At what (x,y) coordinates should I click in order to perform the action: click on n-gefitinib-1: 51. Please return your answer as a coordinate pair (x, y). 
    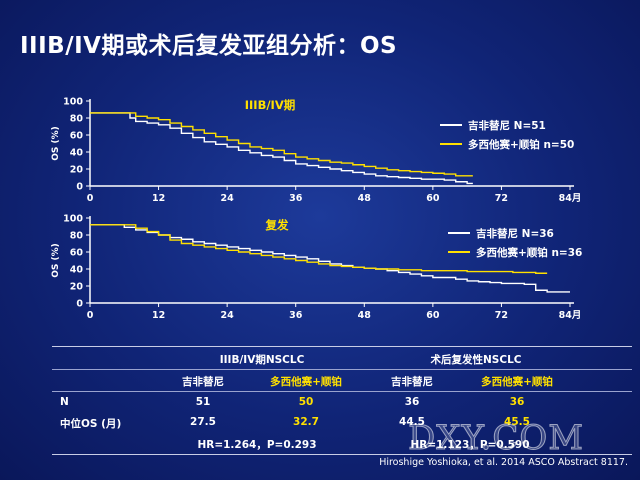
    Looking at the image, I should click on (203, 402).